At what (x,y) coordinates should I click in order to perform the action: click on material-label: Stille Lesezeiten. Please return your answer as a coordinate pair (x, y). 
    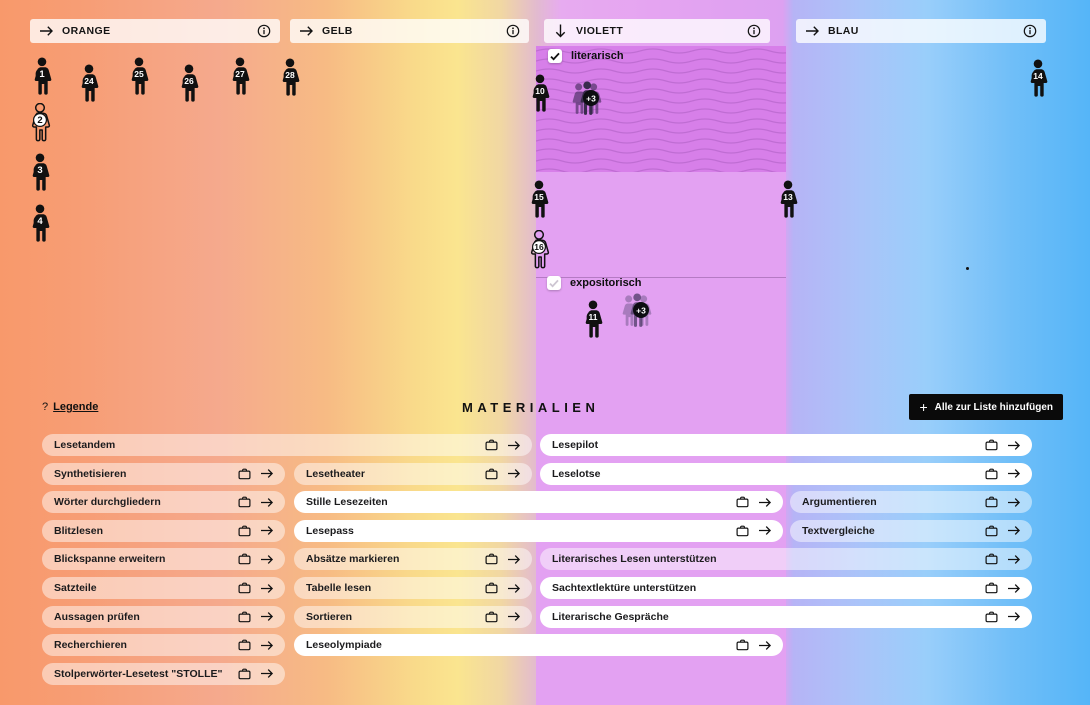
    Looking at the image, I should click on (347, 502).